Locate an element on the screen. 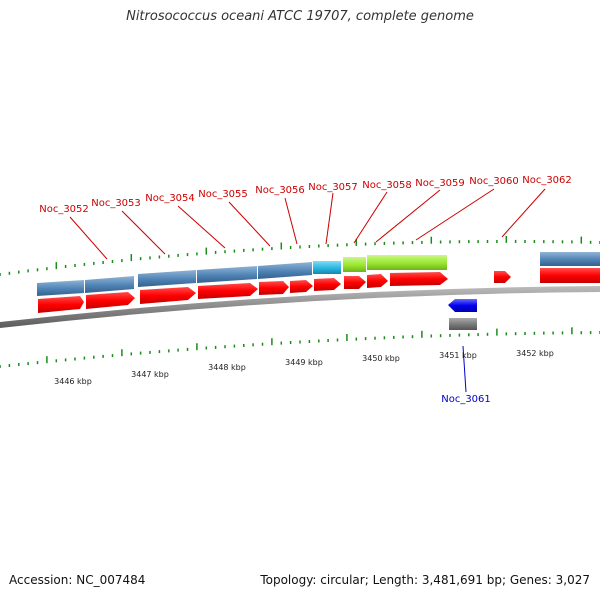  gene-label-noc-3057: Noc_3057 is located at coordinates (333, 187).